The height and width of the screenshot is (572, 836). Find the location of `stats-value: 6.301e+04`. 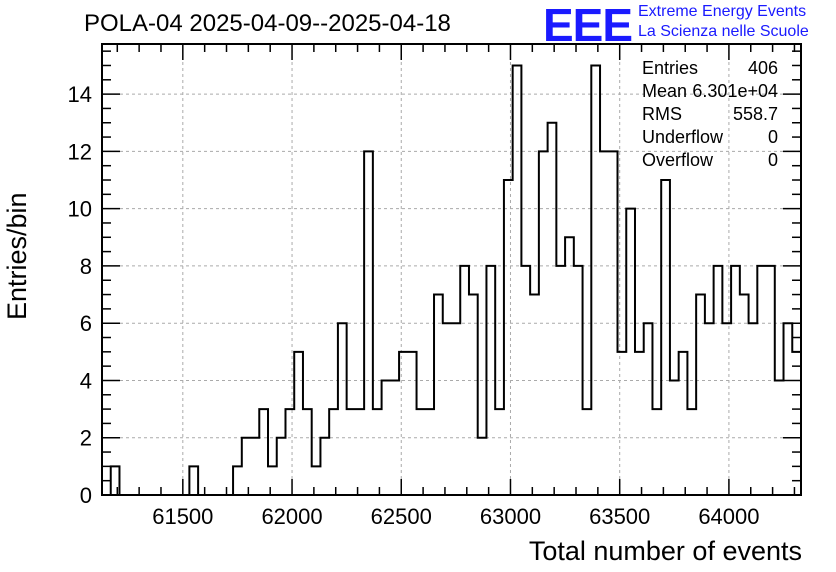

stats-value: 6.301e+04 is located at coordinates (735, 91).